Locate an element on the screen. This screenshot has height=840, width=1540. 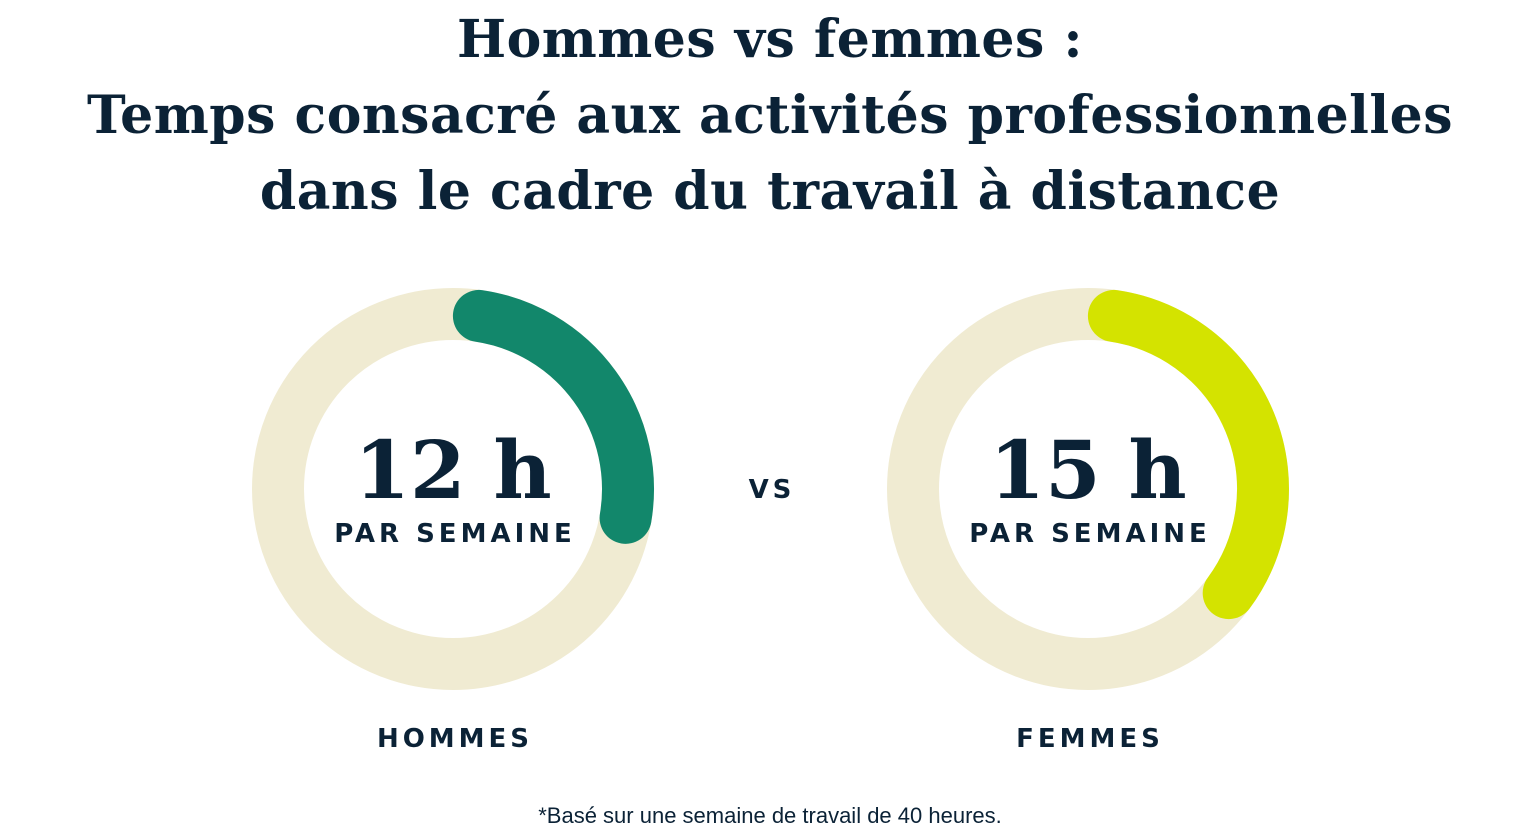
value-label: 12 h is located at coordinates (452, 470).